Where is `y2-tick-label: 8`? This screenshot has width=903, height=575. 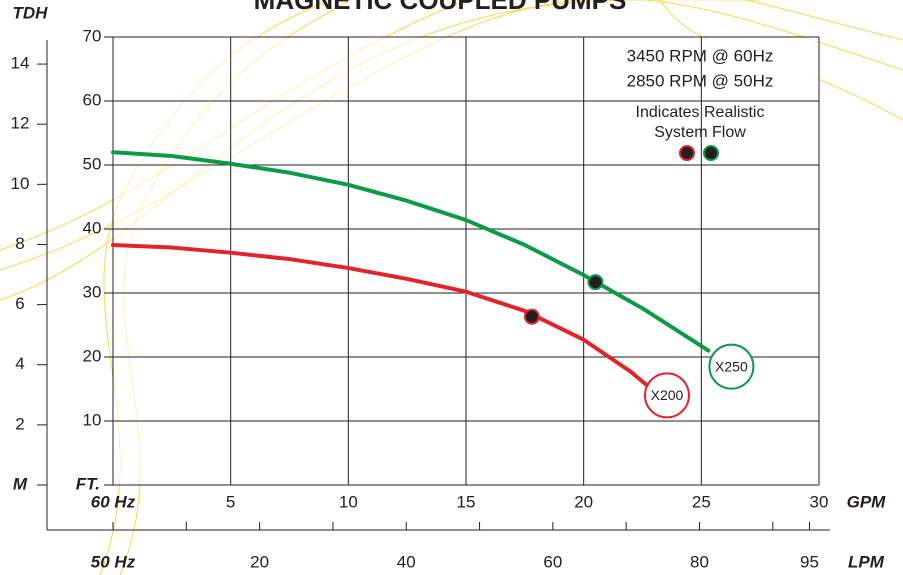 y2-tick-label: 8 is located at coordinates (19, 243).